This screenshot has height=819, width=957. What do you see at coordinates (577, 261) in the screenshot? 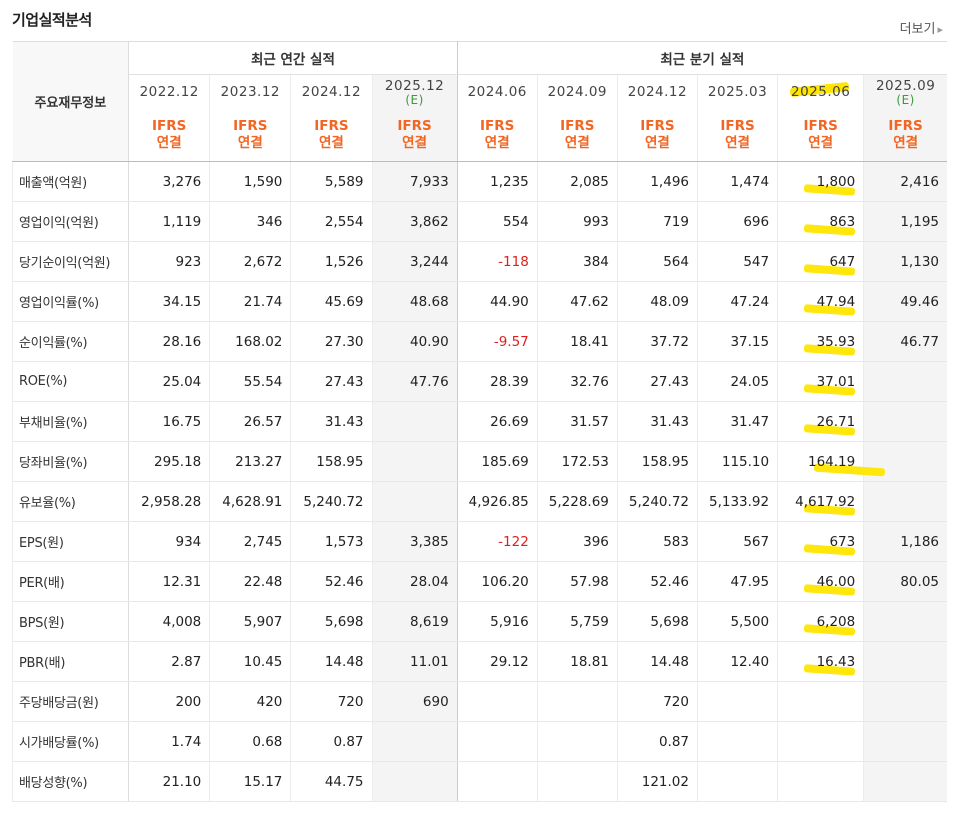
I see `table-cell: 384` at bounding box center [577, 261].